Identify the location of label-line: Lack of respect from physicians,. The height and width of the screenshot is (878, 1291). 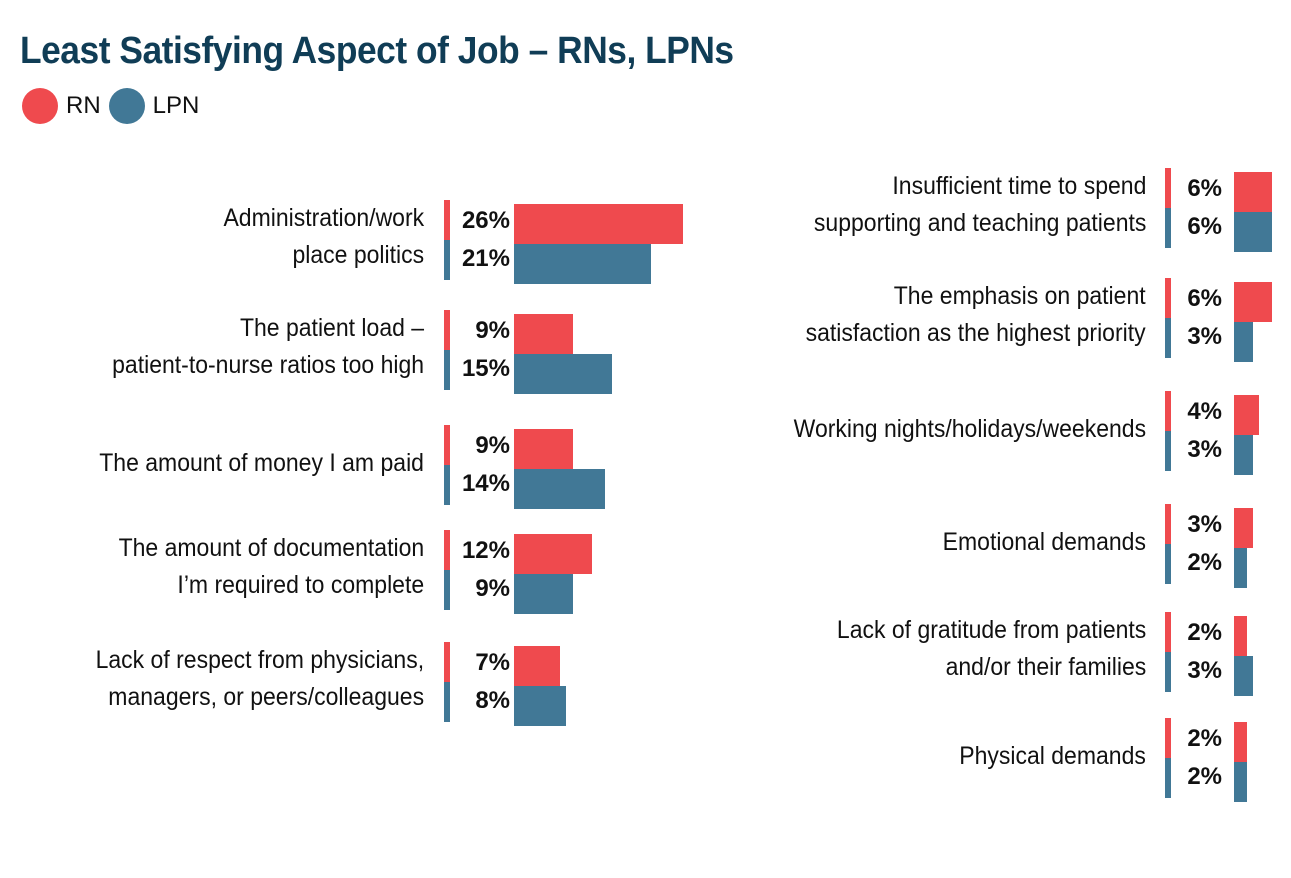
(259, 660).